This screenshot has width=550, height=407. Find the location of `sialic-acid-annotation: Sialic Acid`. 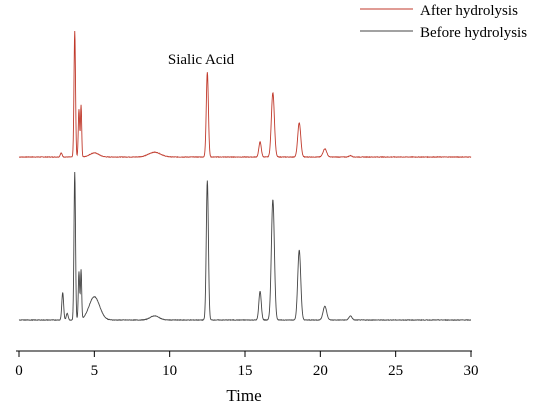

sialic-acid-annotation: Sialic Acid is located at coordinates (201, 60).